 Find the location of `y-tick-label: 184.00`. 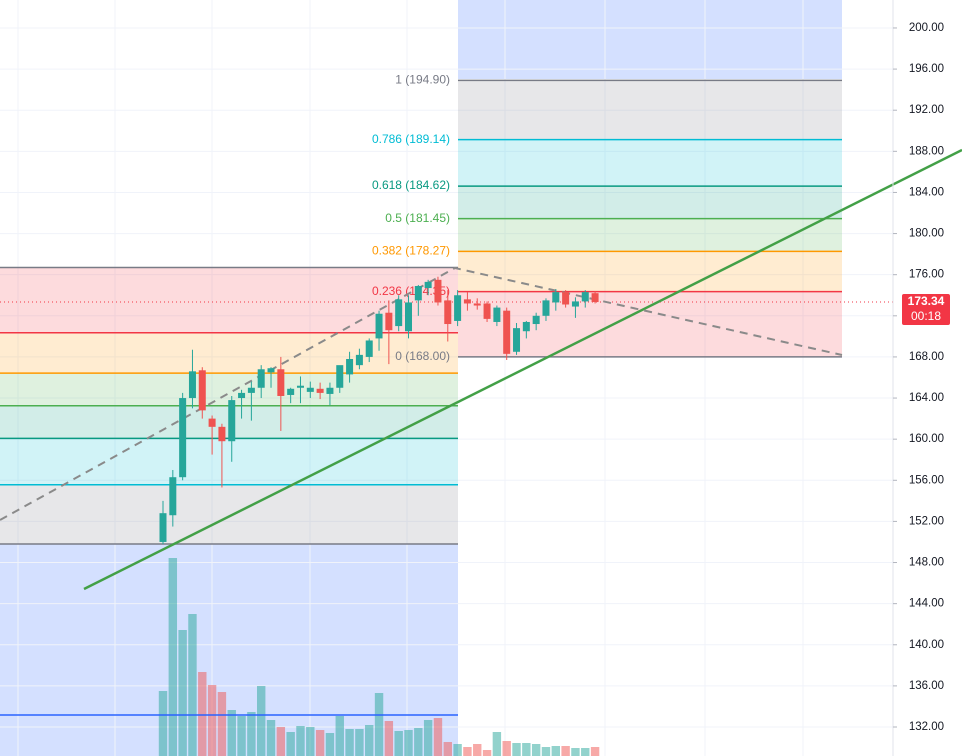

y-tick-label: 184.00 is located at coordinates (926, 192).